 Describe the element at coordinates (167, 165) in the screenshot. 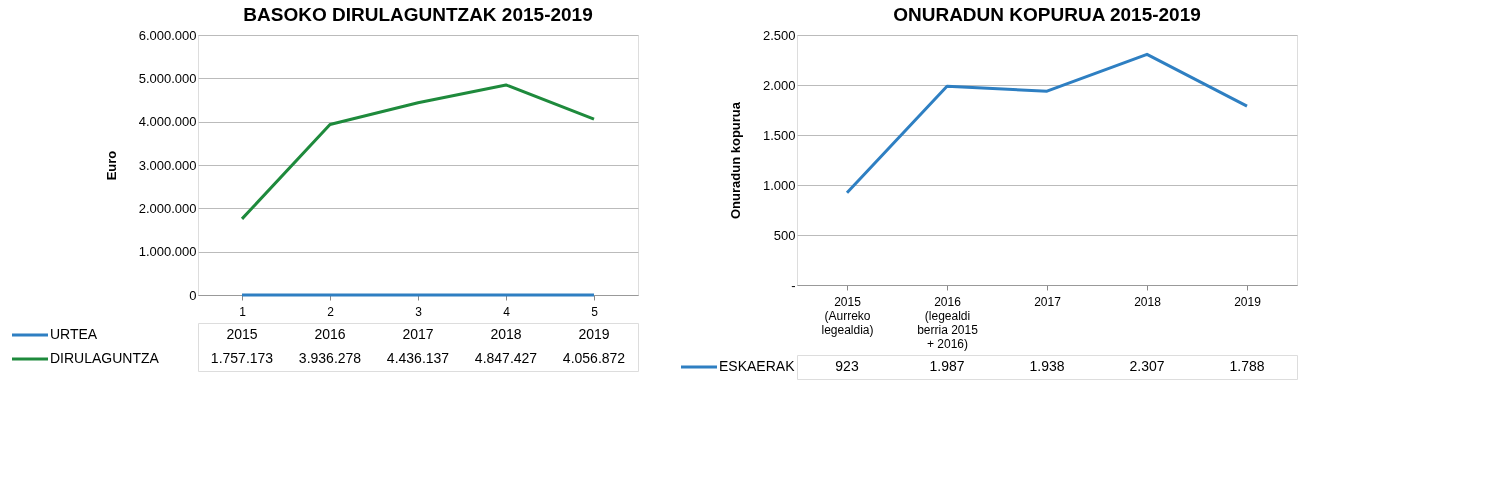

I see `y-tick-label: 3.000.000` at that location.